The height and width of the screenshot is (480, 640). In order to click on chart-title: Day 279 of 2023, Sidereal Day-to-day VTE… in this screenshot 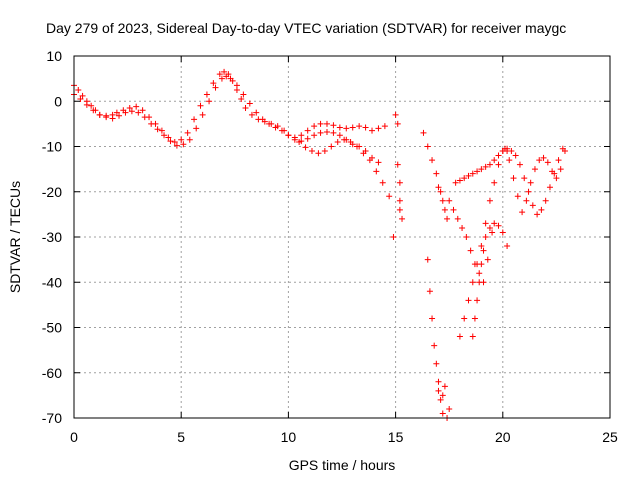, I will do `click(306, 28)`.